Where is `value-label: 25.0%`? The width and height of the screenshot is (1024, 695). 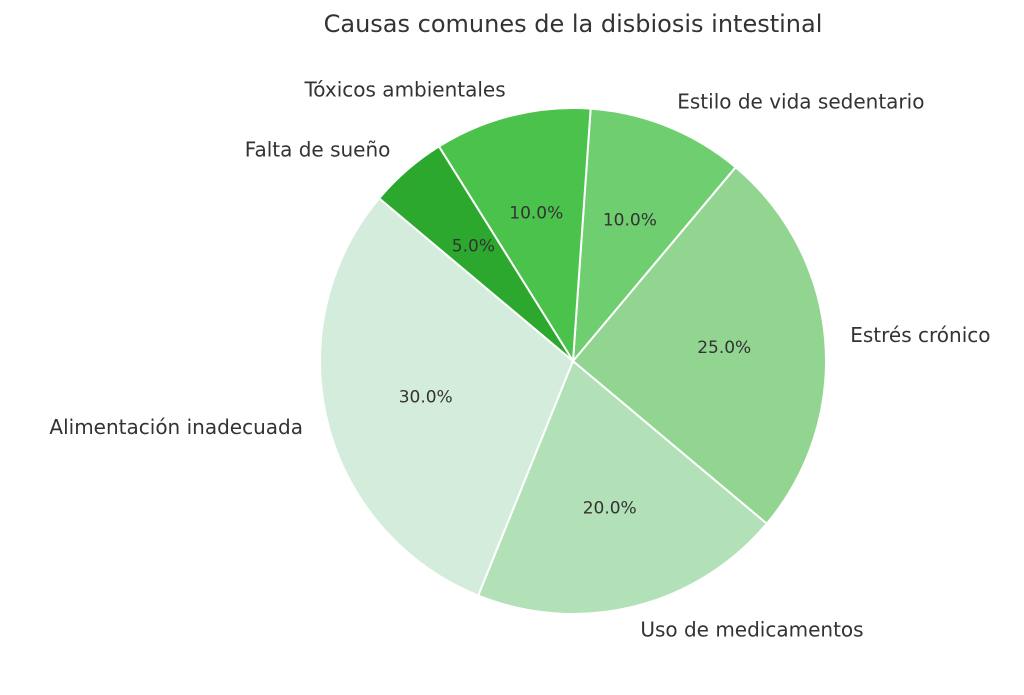
value-label: 25.0% is located at coordinates (724, 348).